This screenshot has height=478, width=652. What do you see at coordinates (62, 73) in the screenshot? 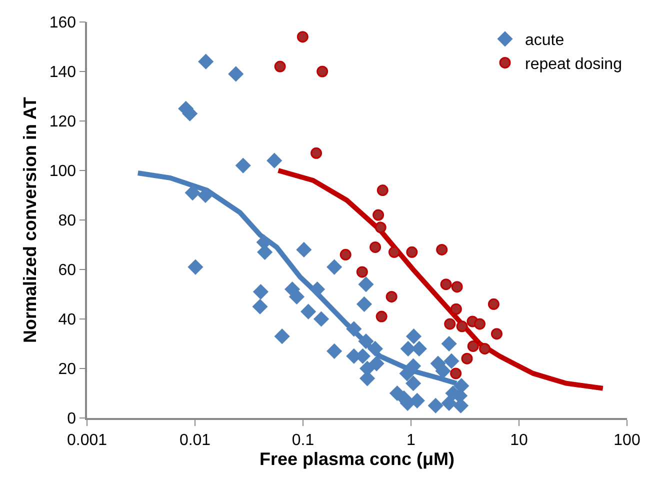
I see `y-tick-label: 140` at bounding box center [62, 73].